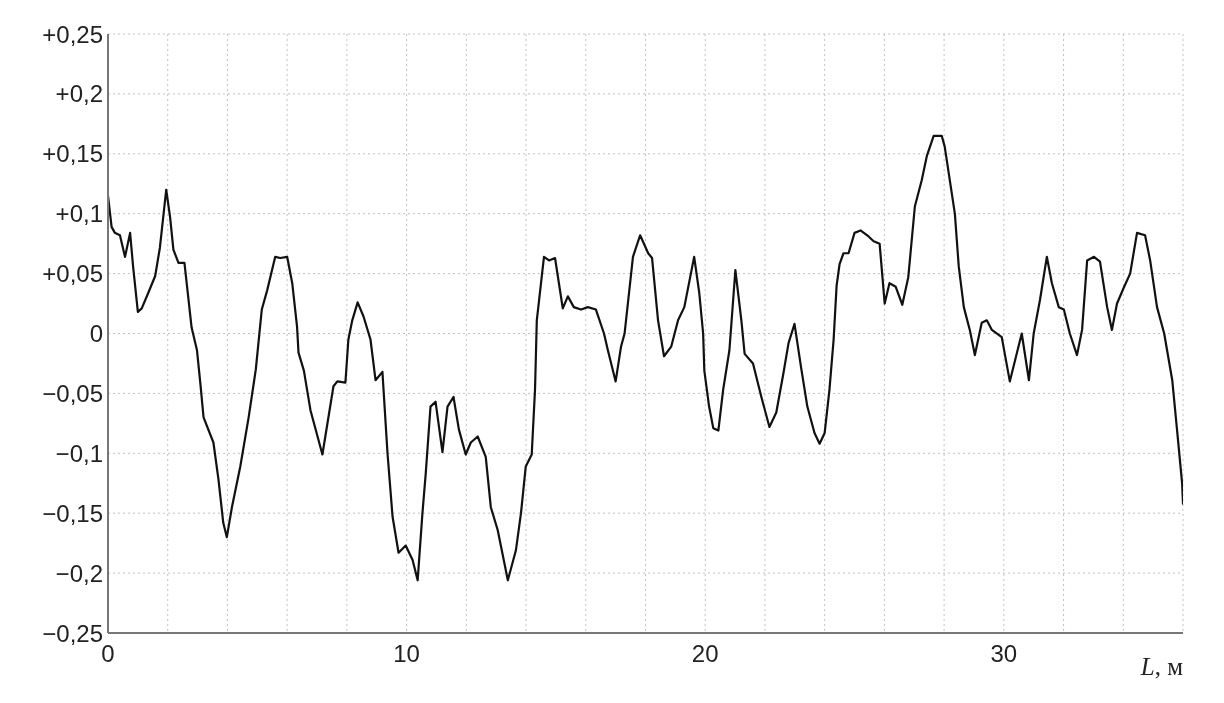 Image resolution: width=1224 pixels, height=703 pixels. I want to click on x-tick-label: 30, so click(1004, 654).